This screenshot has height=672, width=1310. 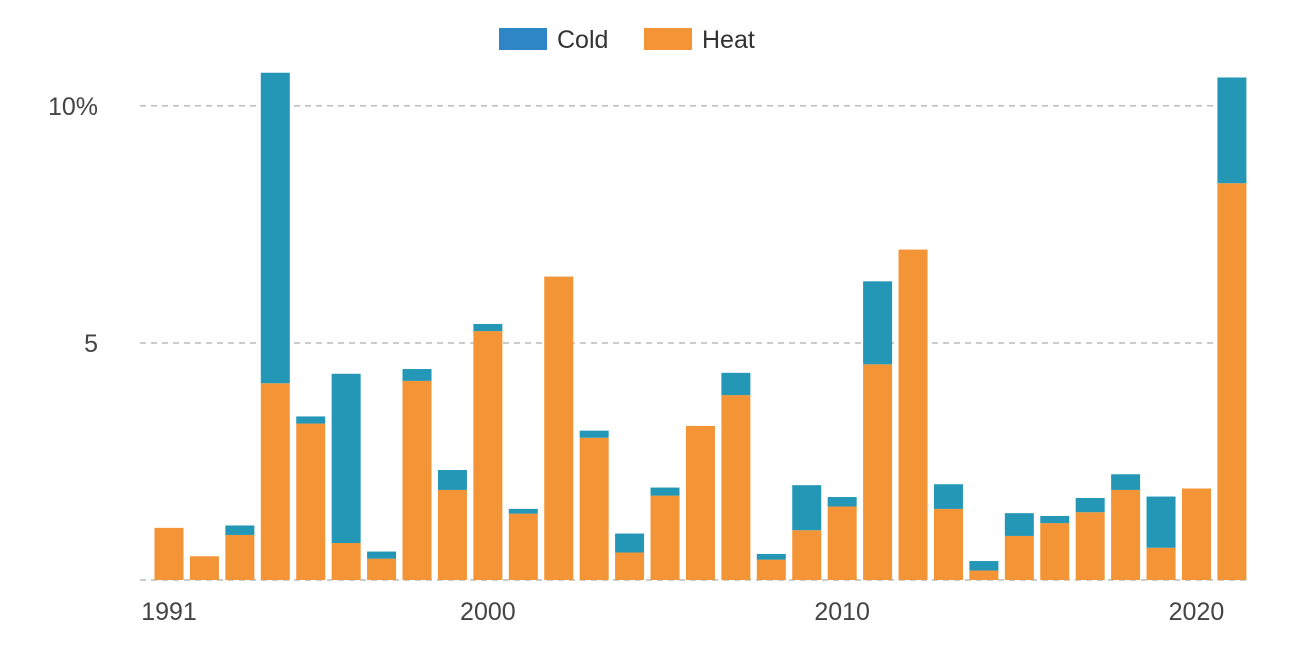 What do you see at coordinates (559, 428) in the screenshot?
I see `bar-heat-2002` at bounding box center [559, 428].